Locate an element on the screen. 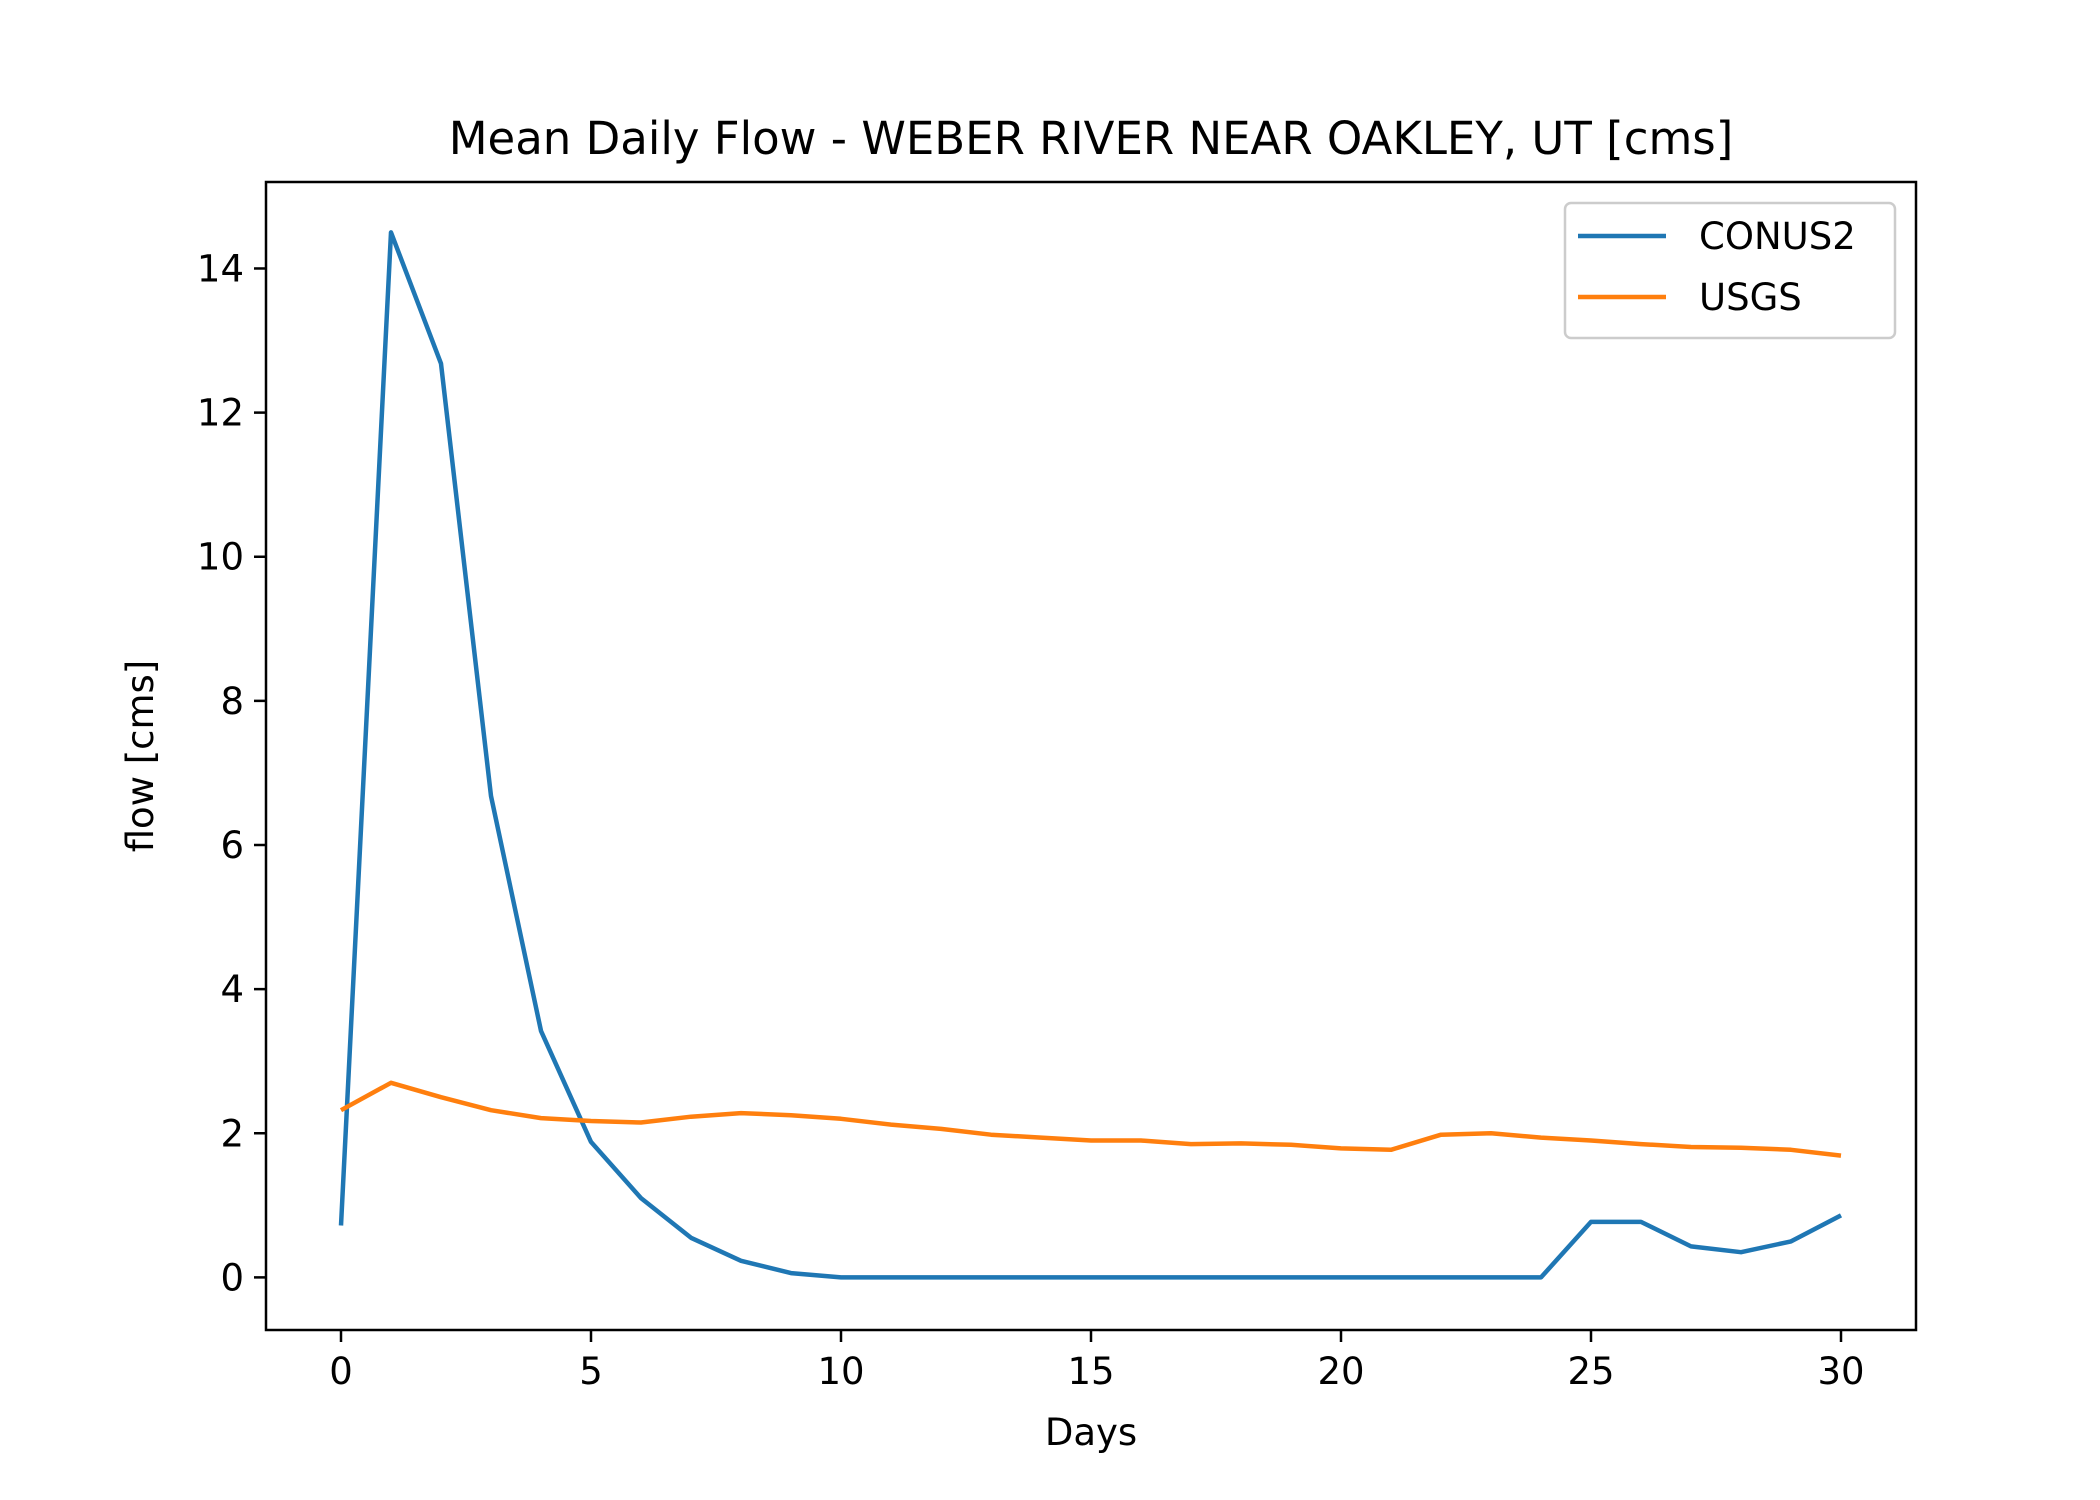  legend: CONUS2 USGS is located at coordinates (1730, 270).